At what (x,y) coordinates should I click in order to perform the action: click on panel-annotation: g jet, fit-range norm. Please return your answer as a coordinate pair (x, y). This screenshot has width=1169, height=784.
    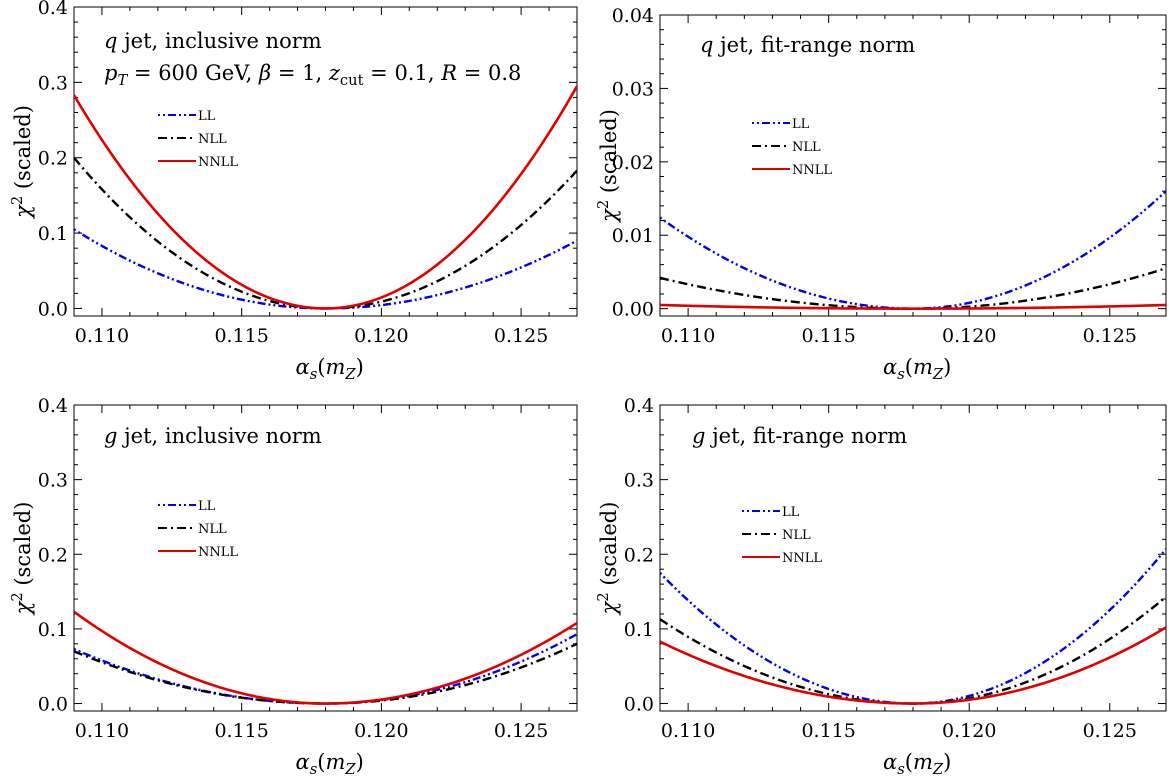
    Looking at the image, I should click on (799, 436).